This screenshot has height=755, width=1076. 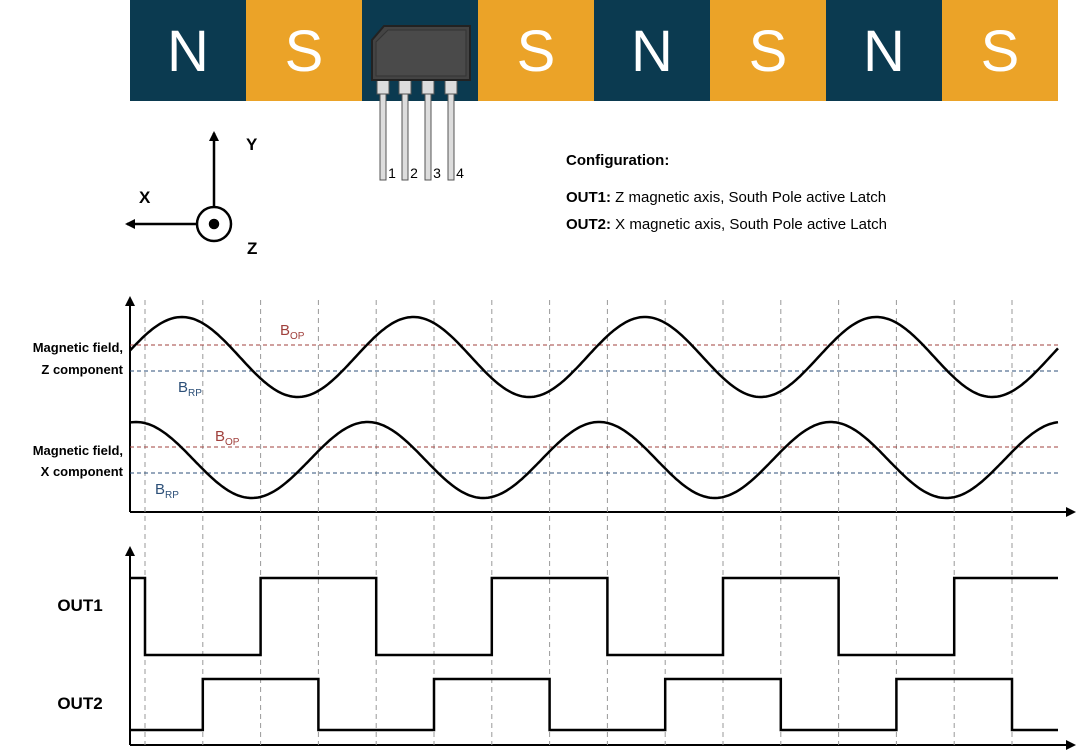 I want to click on pin-label: 4, so click(x=460, y=173).